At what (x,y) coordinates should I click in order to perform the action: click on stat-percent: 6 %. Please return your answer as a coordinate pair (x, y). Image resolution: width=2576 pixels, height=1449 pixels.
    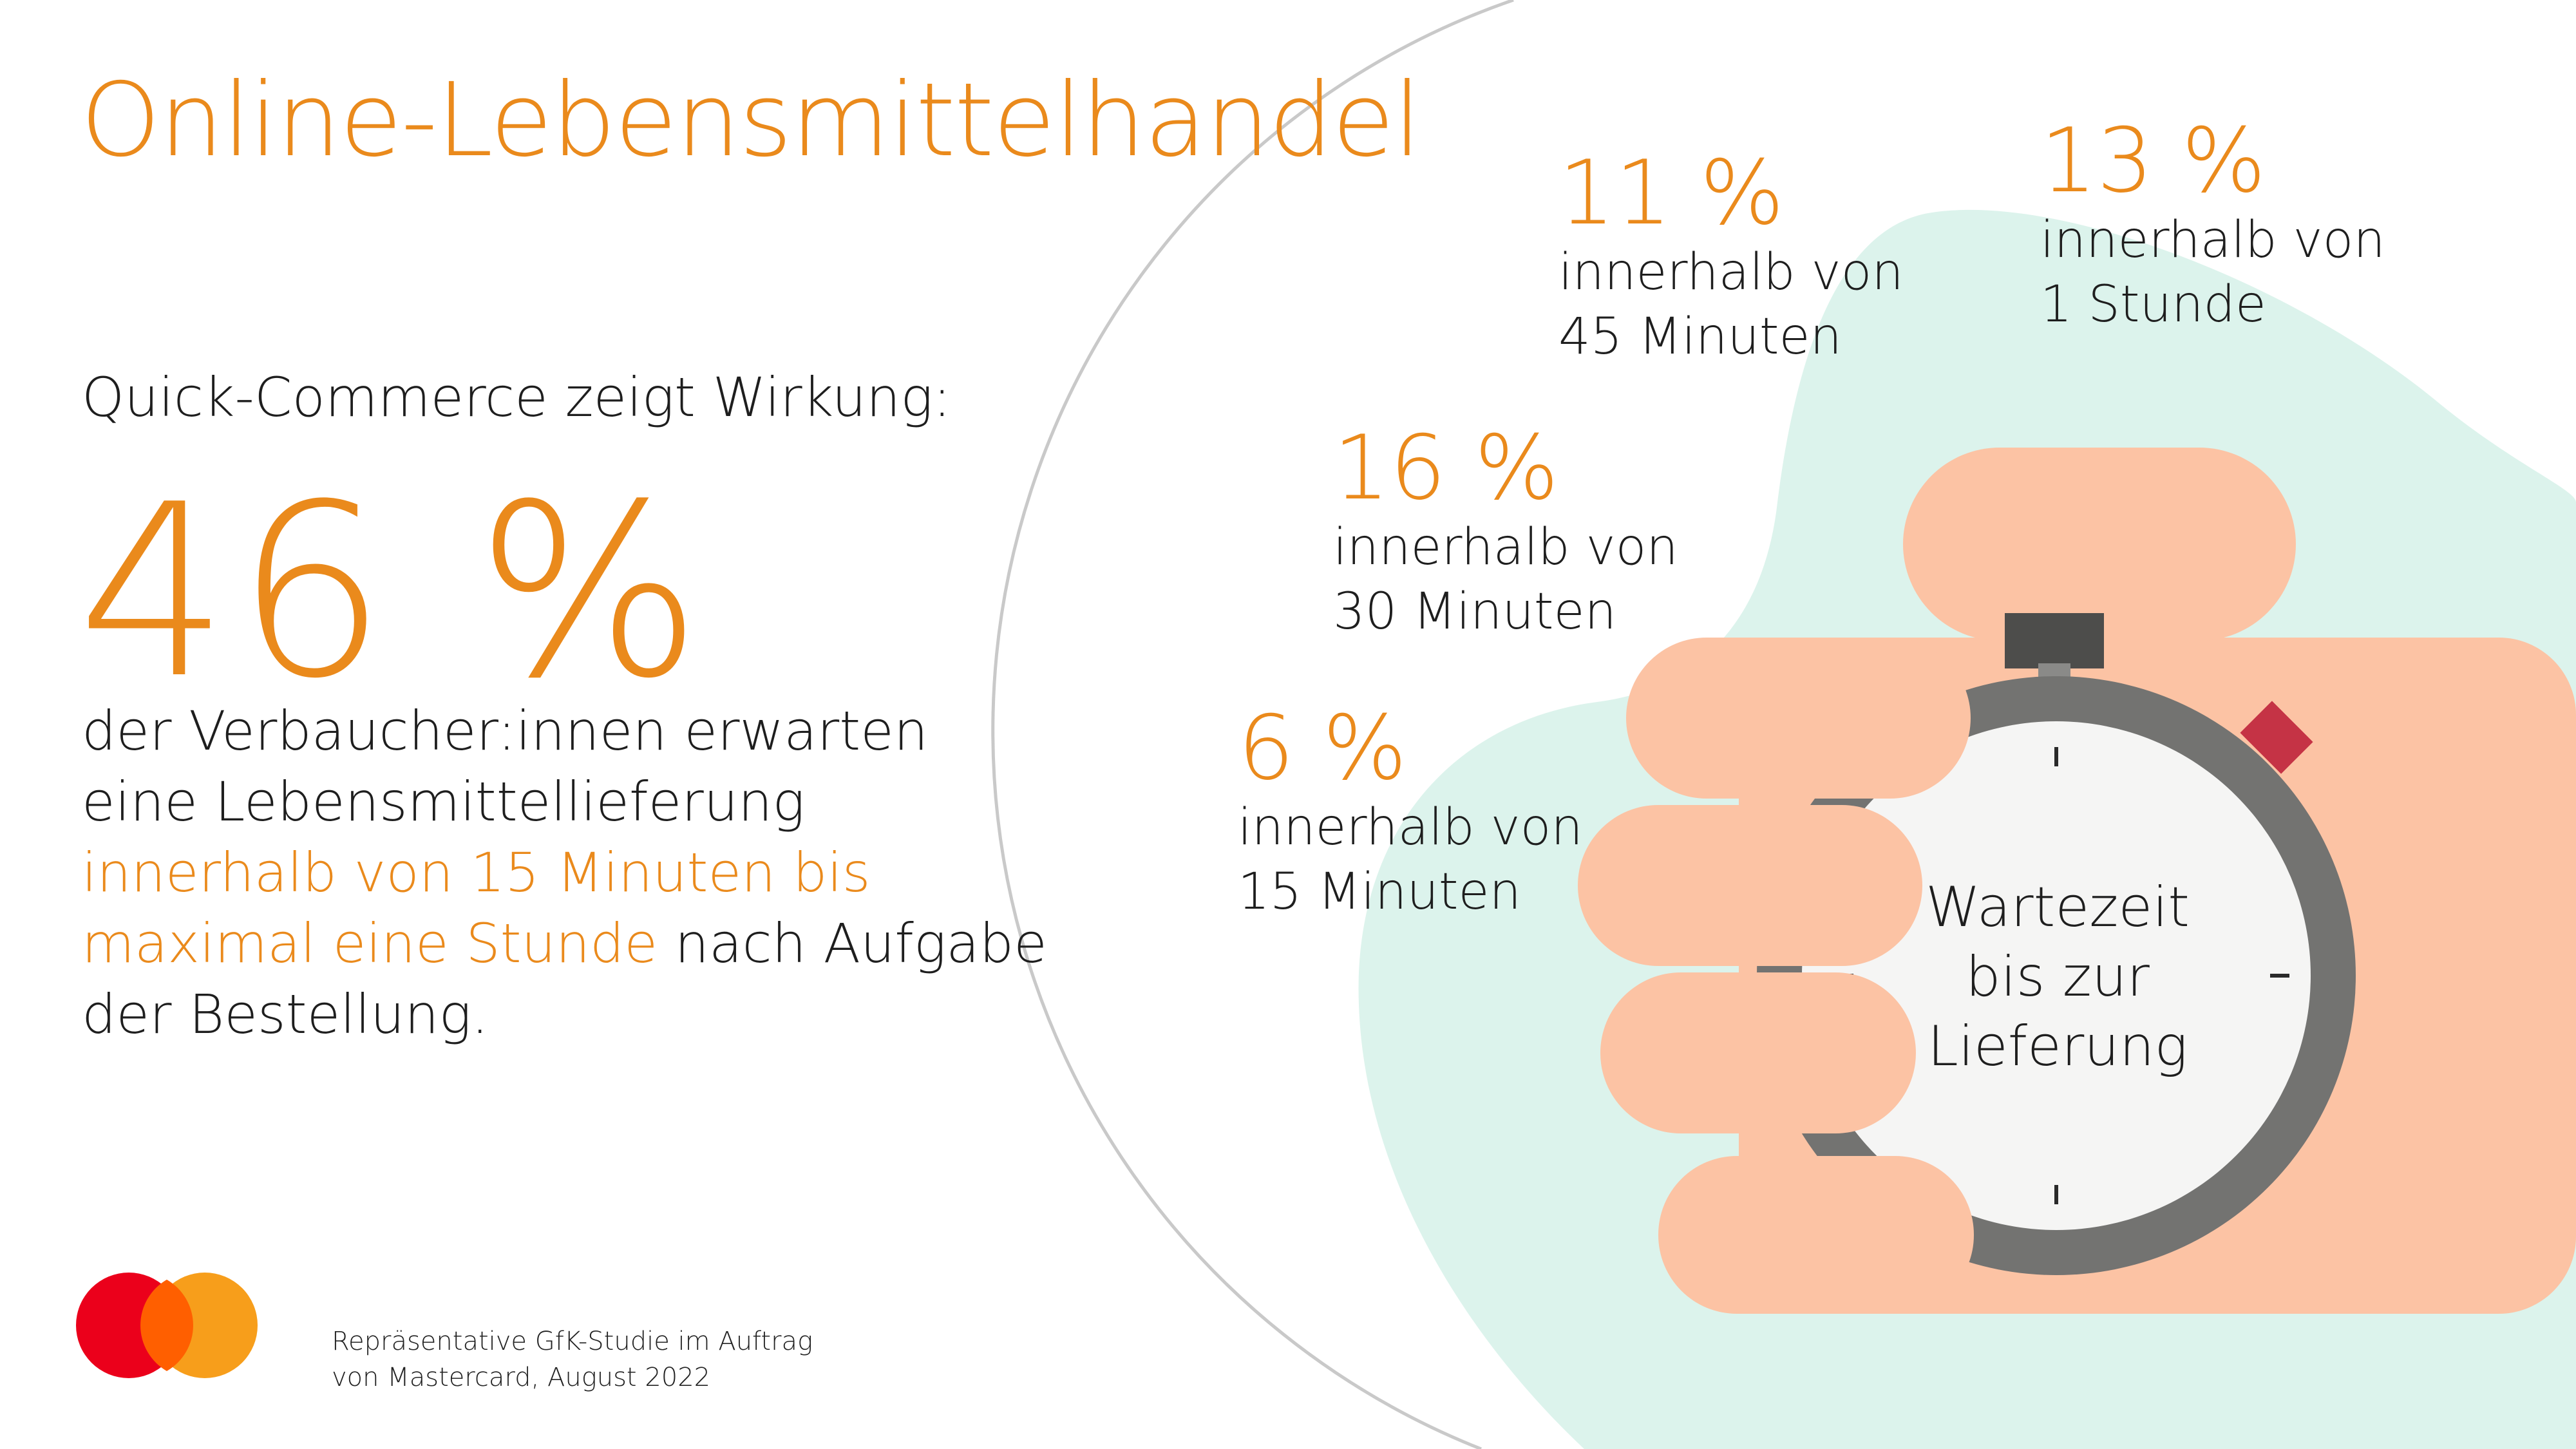
    Looking at the image, I should click on (1322, 748).